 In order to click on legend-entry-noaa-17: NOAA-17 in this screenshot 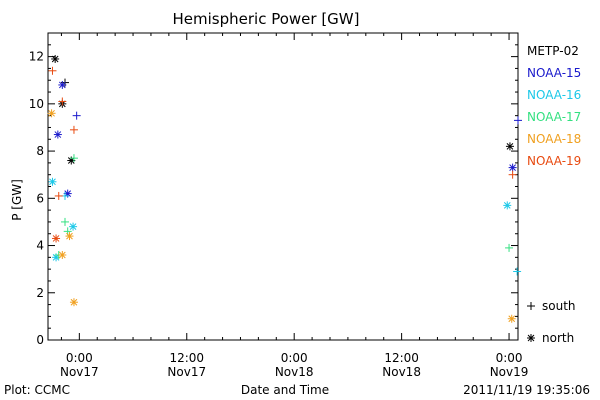, I will do `click(554, 117)`.